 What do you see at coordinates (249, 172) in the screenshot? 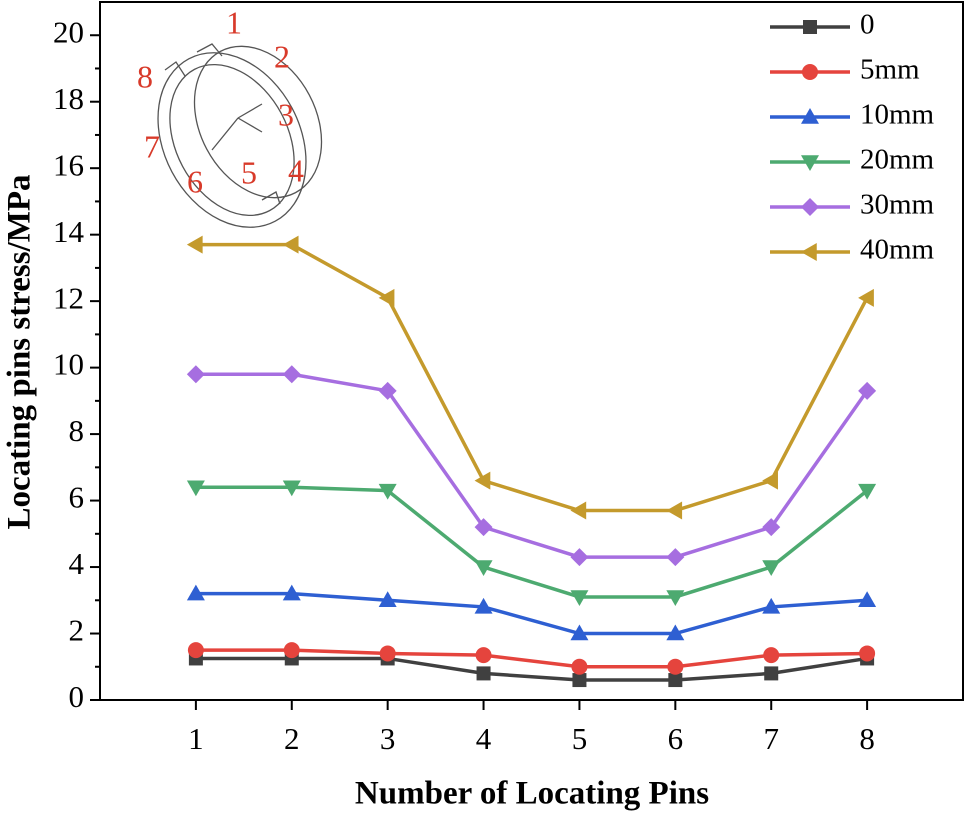
I see `inset-label: 5` at bounding box center [249, 172].